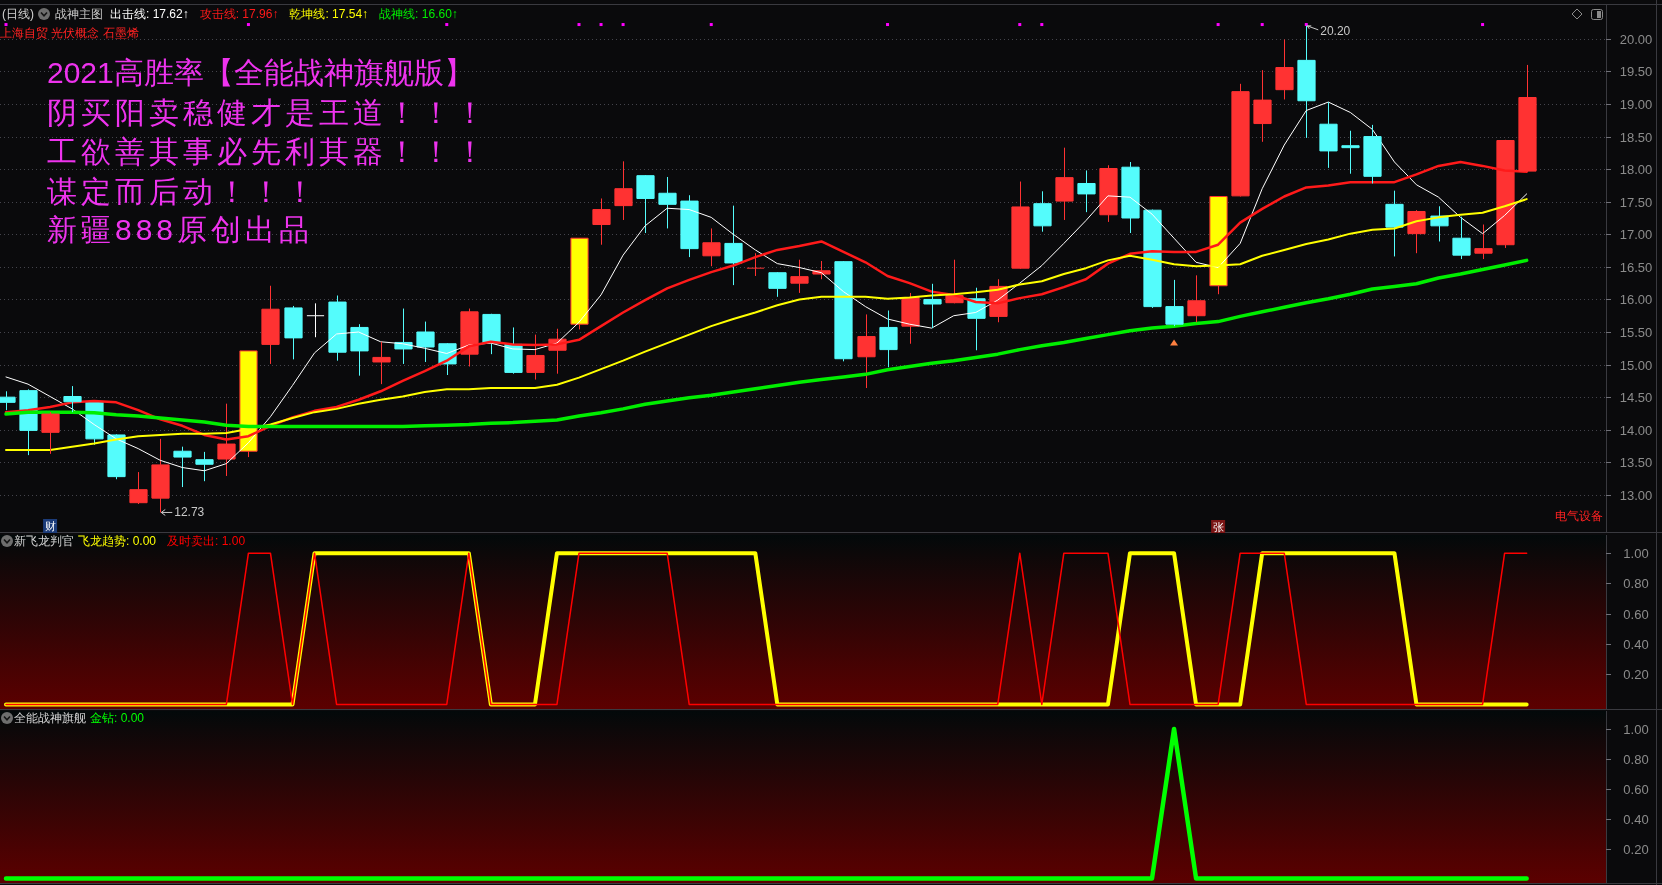 Image resolution: width=1662 pixels, height=885 pixels. Describe the element at coordinates (1636, 39) in the screenshot. I see `y-tick-label: 20.00` at that location.